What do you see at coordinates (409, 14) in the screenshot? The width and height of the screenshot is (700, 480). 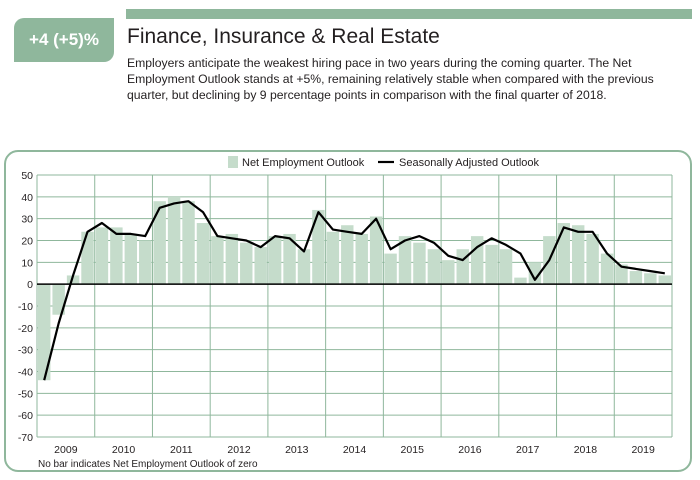 I see `header-accent-bar` at bounding box center [409, 14].